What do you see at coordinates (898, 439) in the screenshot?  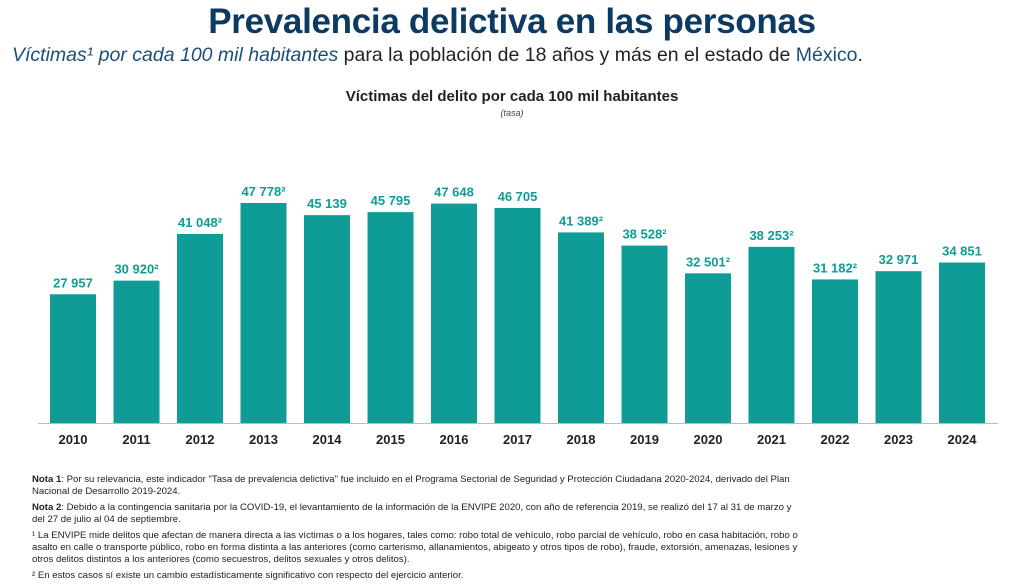 I see `x-tick-label: 2023` at bounding box center [898, 439].